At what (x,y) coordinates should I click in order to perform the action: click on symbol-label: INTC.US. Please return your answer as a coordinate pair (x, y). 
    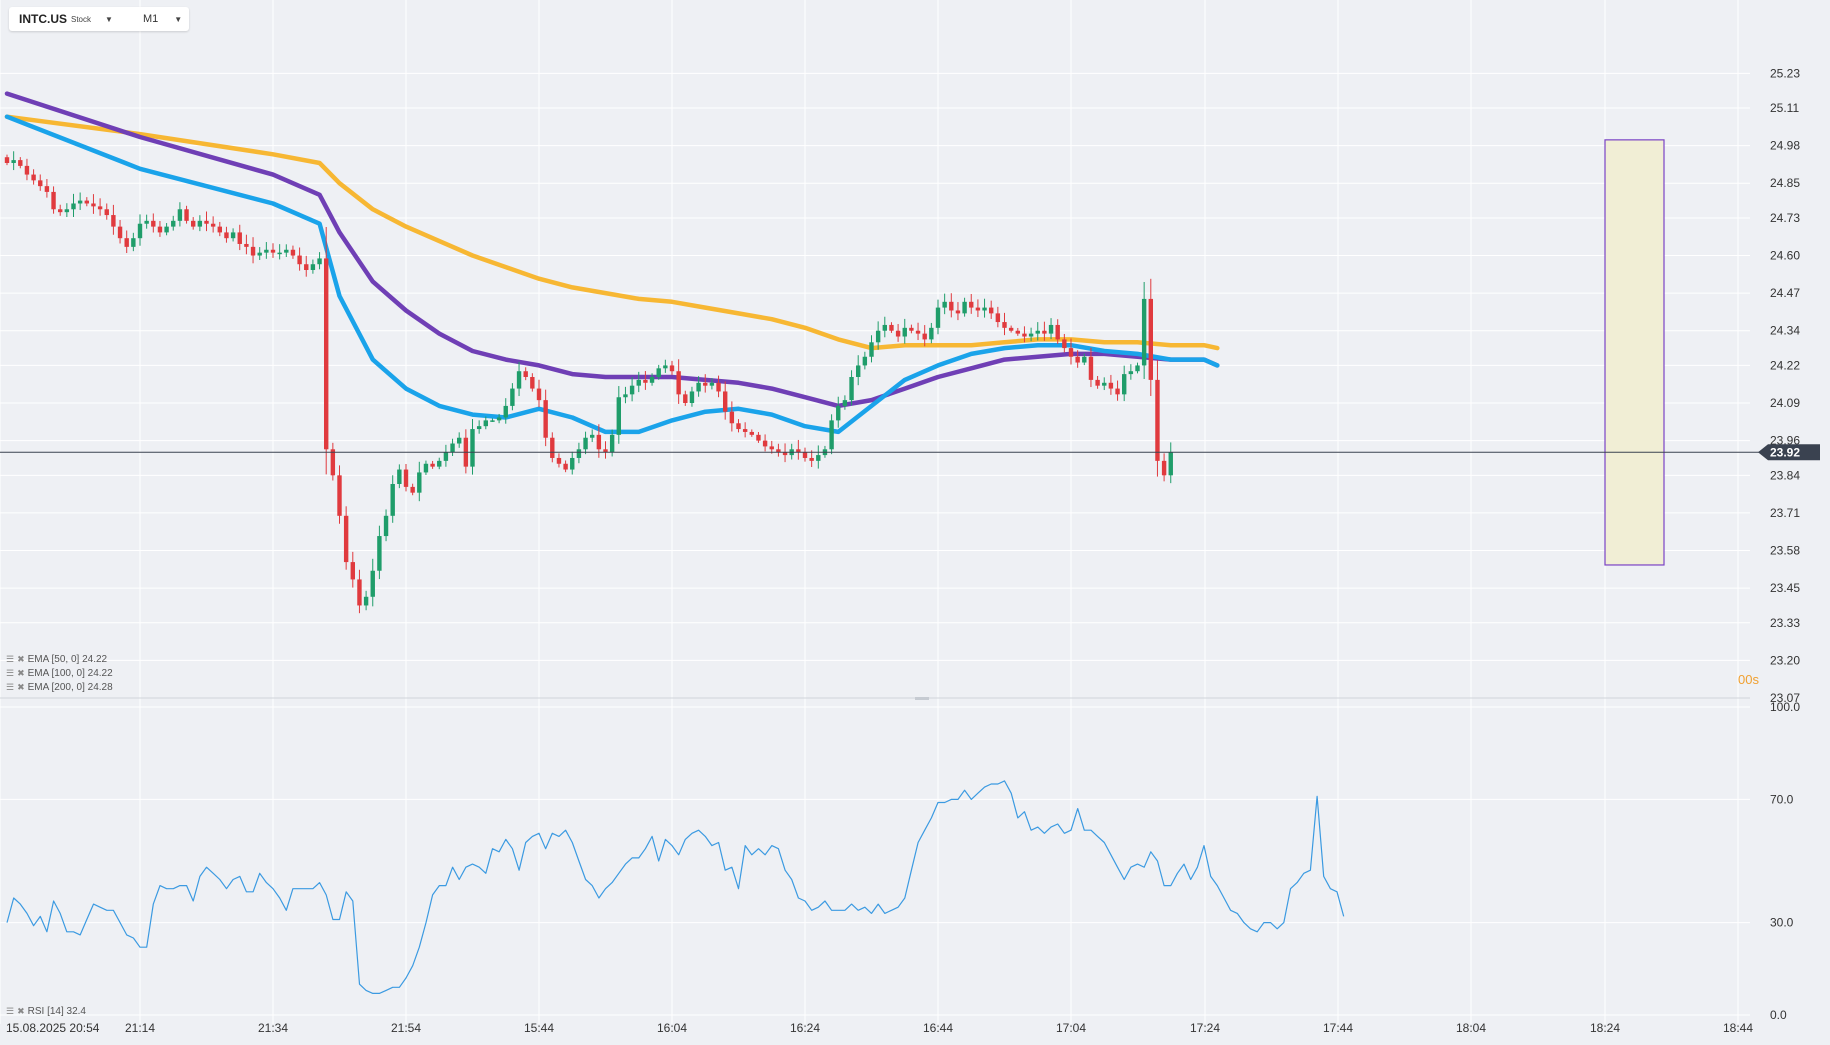
    Looking at the image, I should click on (43, 19).